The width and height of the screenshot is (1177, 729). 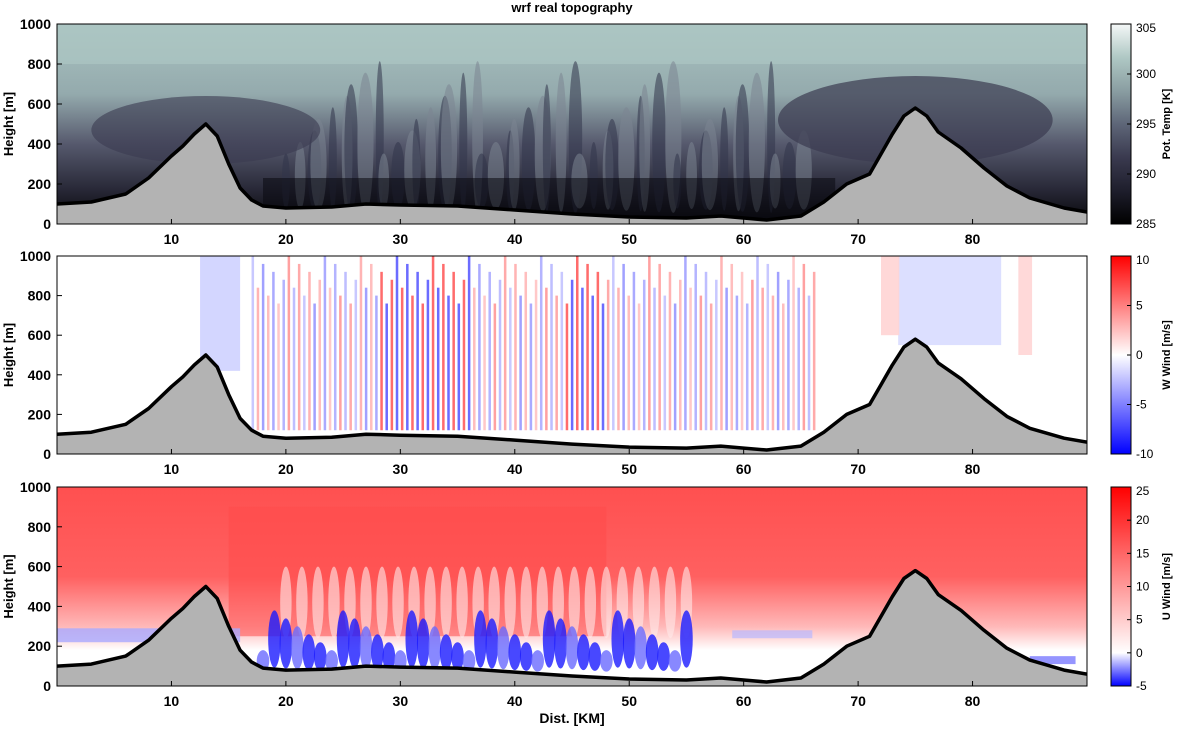 What do you see at coordinates (1145, 454) in the screenshot?
I see `colorbar-tick-label: -10` at bounding box center [1145, 454].